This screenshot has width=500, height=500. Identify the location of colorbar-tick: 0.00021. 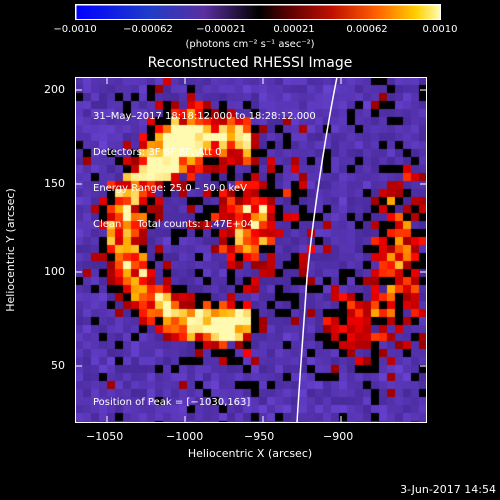
(294, 29).